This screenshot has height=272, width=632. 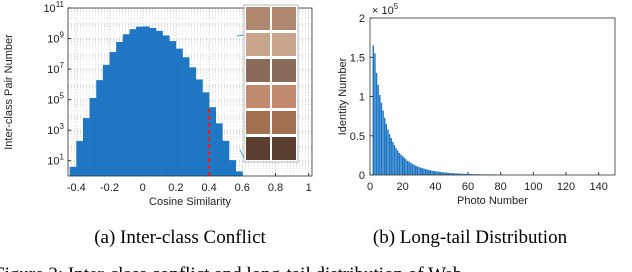 I want to click on x-axis-label: Photo Number, so click(x=492, y=201).